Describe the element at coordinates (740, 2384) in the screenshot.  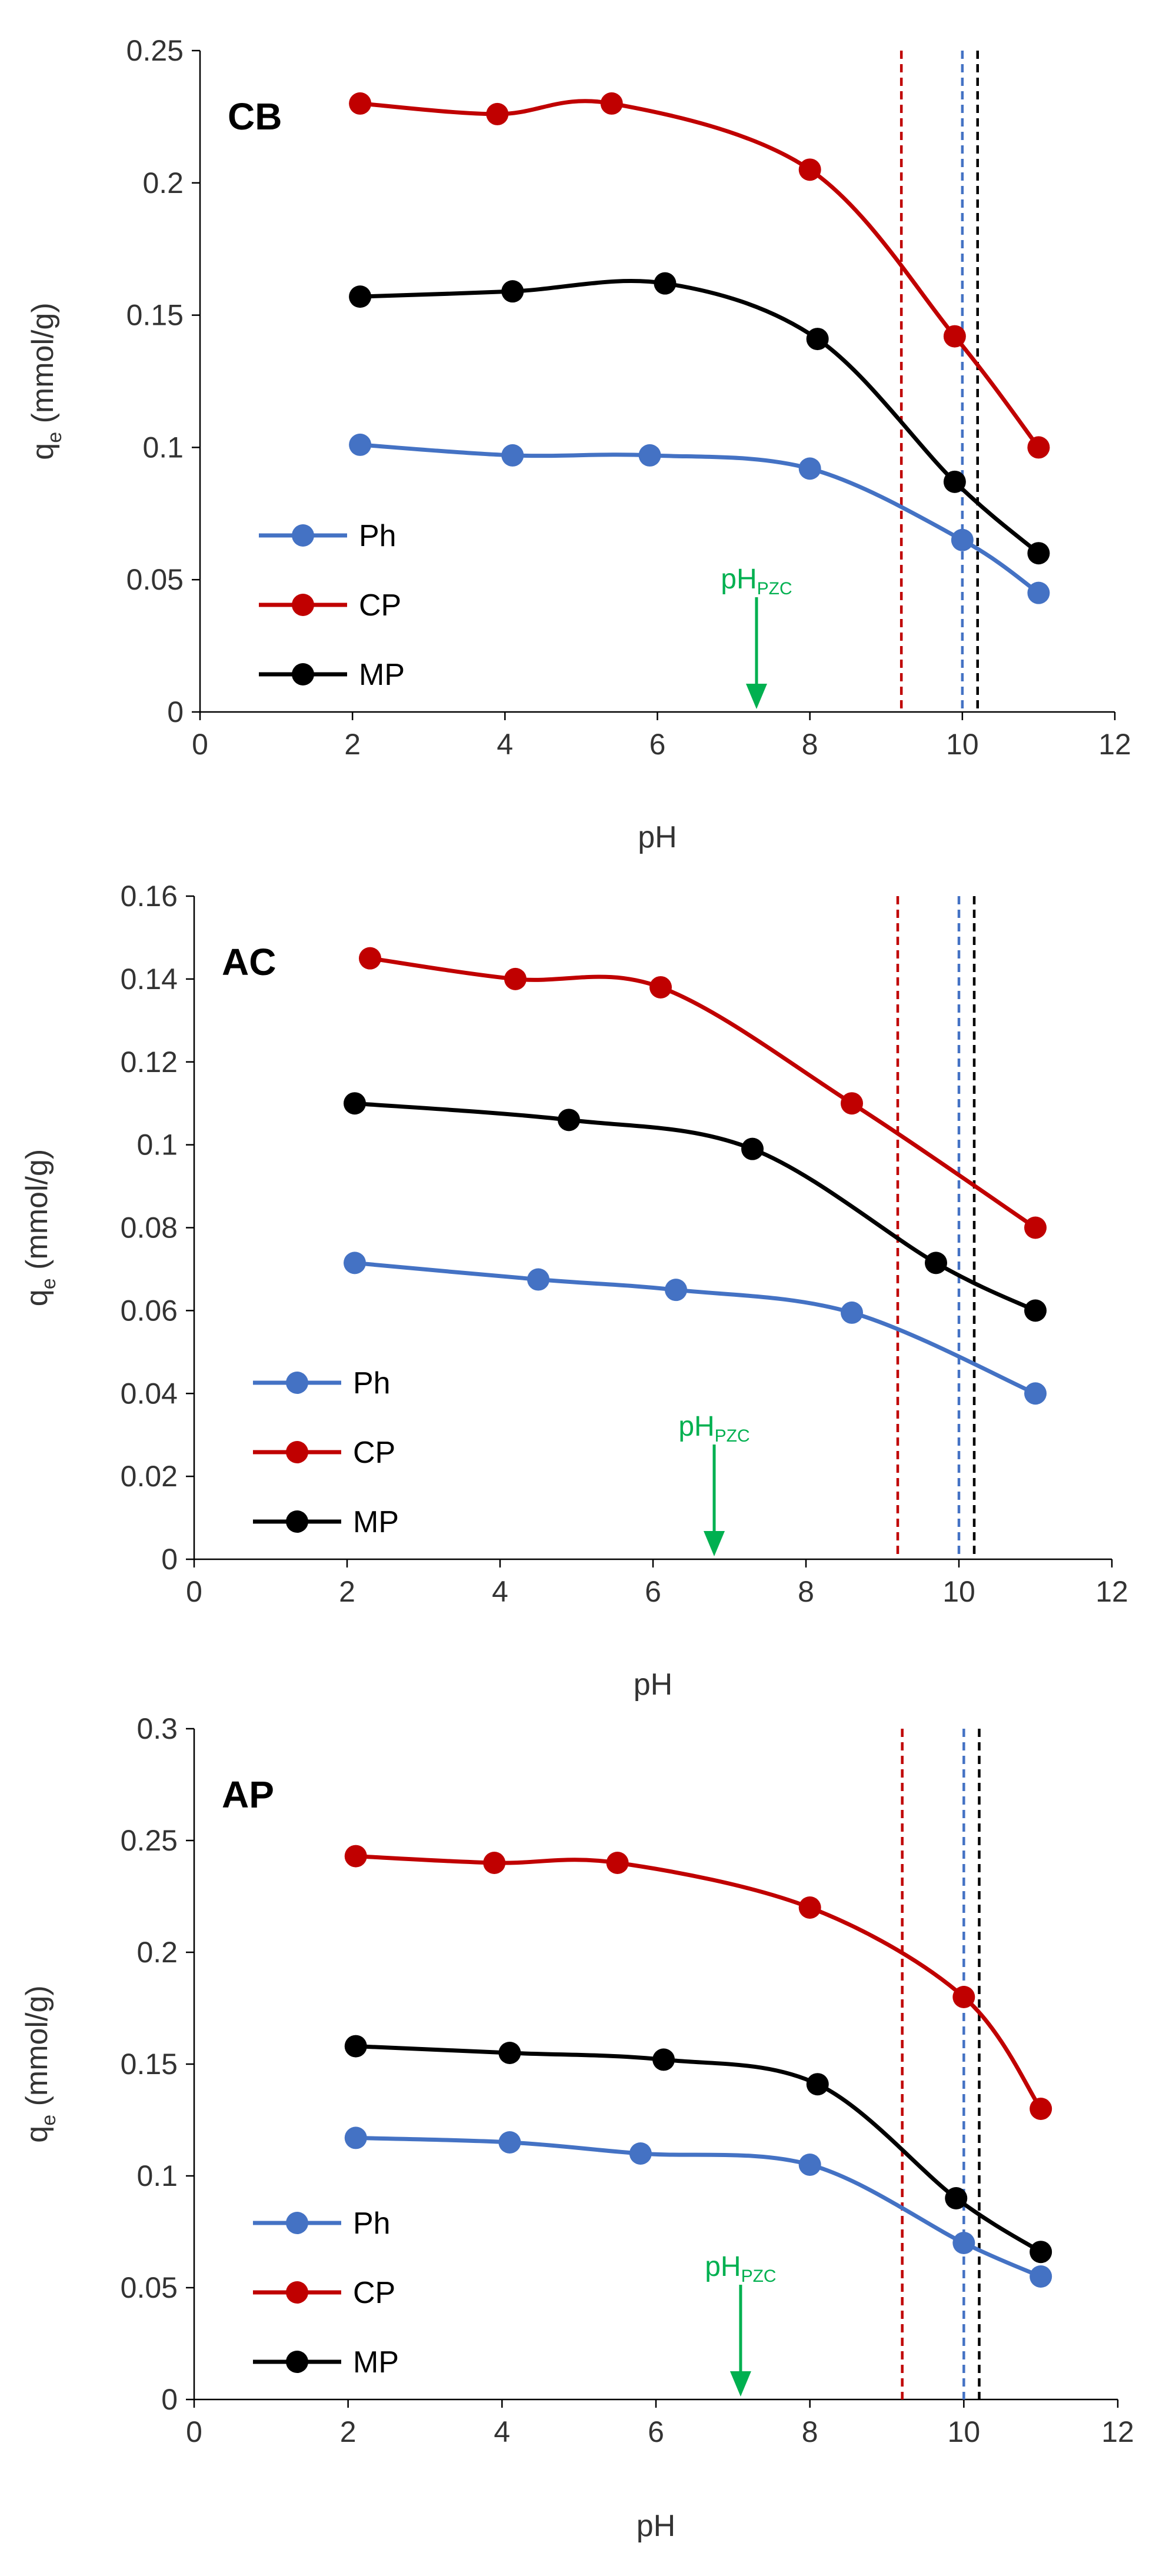
I see `pzc-arrow-head` at that location.